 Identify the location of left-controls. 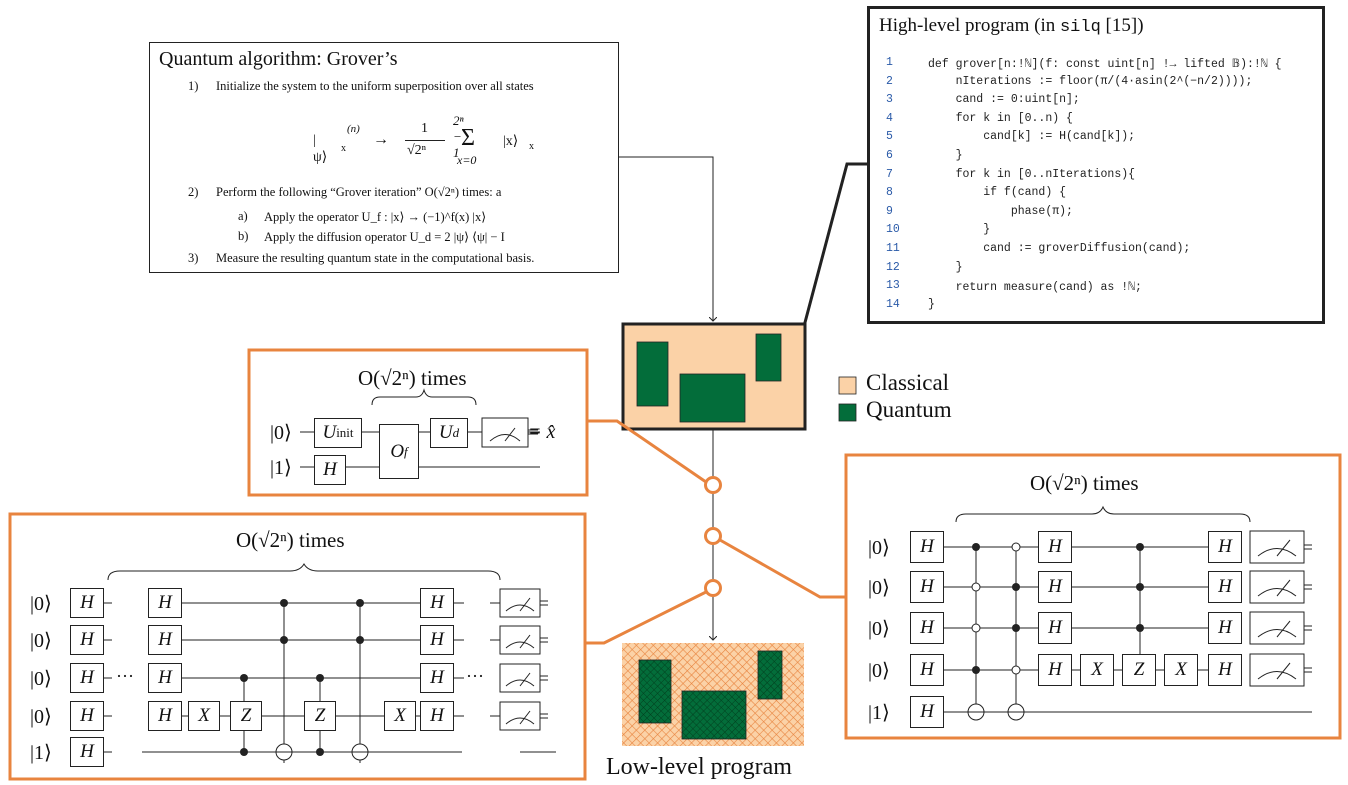
(302, 677).